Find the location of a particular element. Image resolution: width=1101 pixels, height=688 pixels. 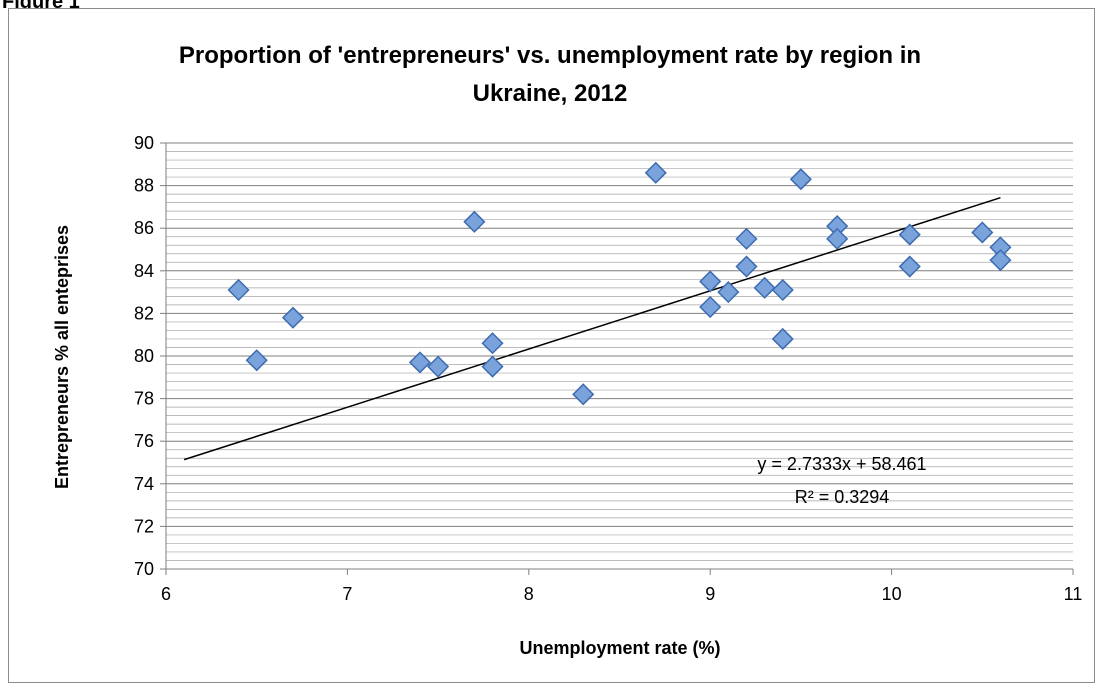

trendline-equation: y = 2.7333x + 58.461 is located at coordinates (841, 464).